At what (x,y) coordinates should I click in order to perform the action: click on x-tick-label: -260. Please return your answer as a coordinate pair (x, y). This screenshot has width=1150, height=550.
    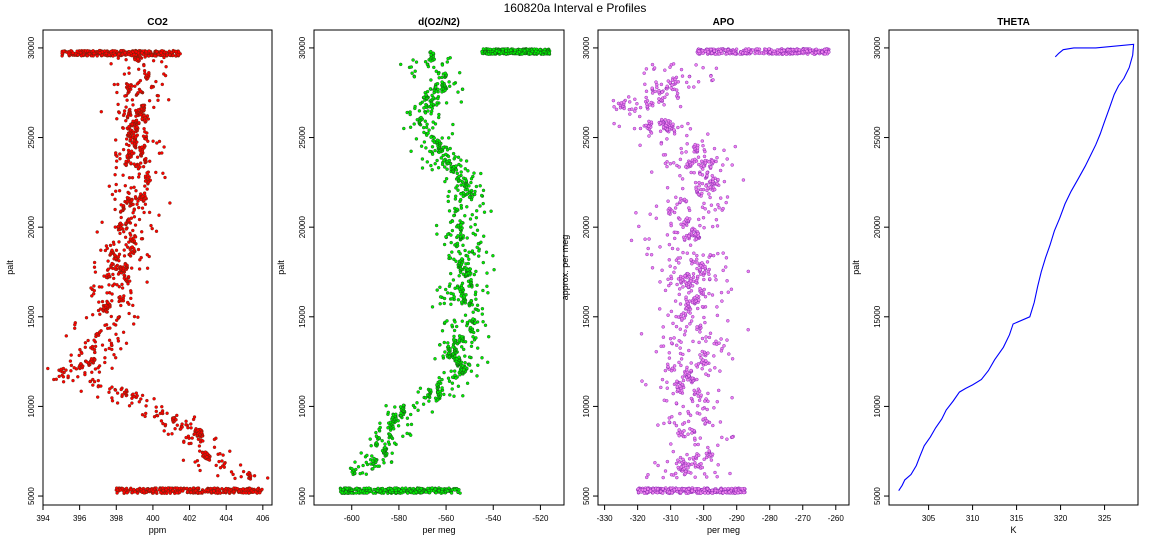
    Looking at the image, I should click on (836, 518).